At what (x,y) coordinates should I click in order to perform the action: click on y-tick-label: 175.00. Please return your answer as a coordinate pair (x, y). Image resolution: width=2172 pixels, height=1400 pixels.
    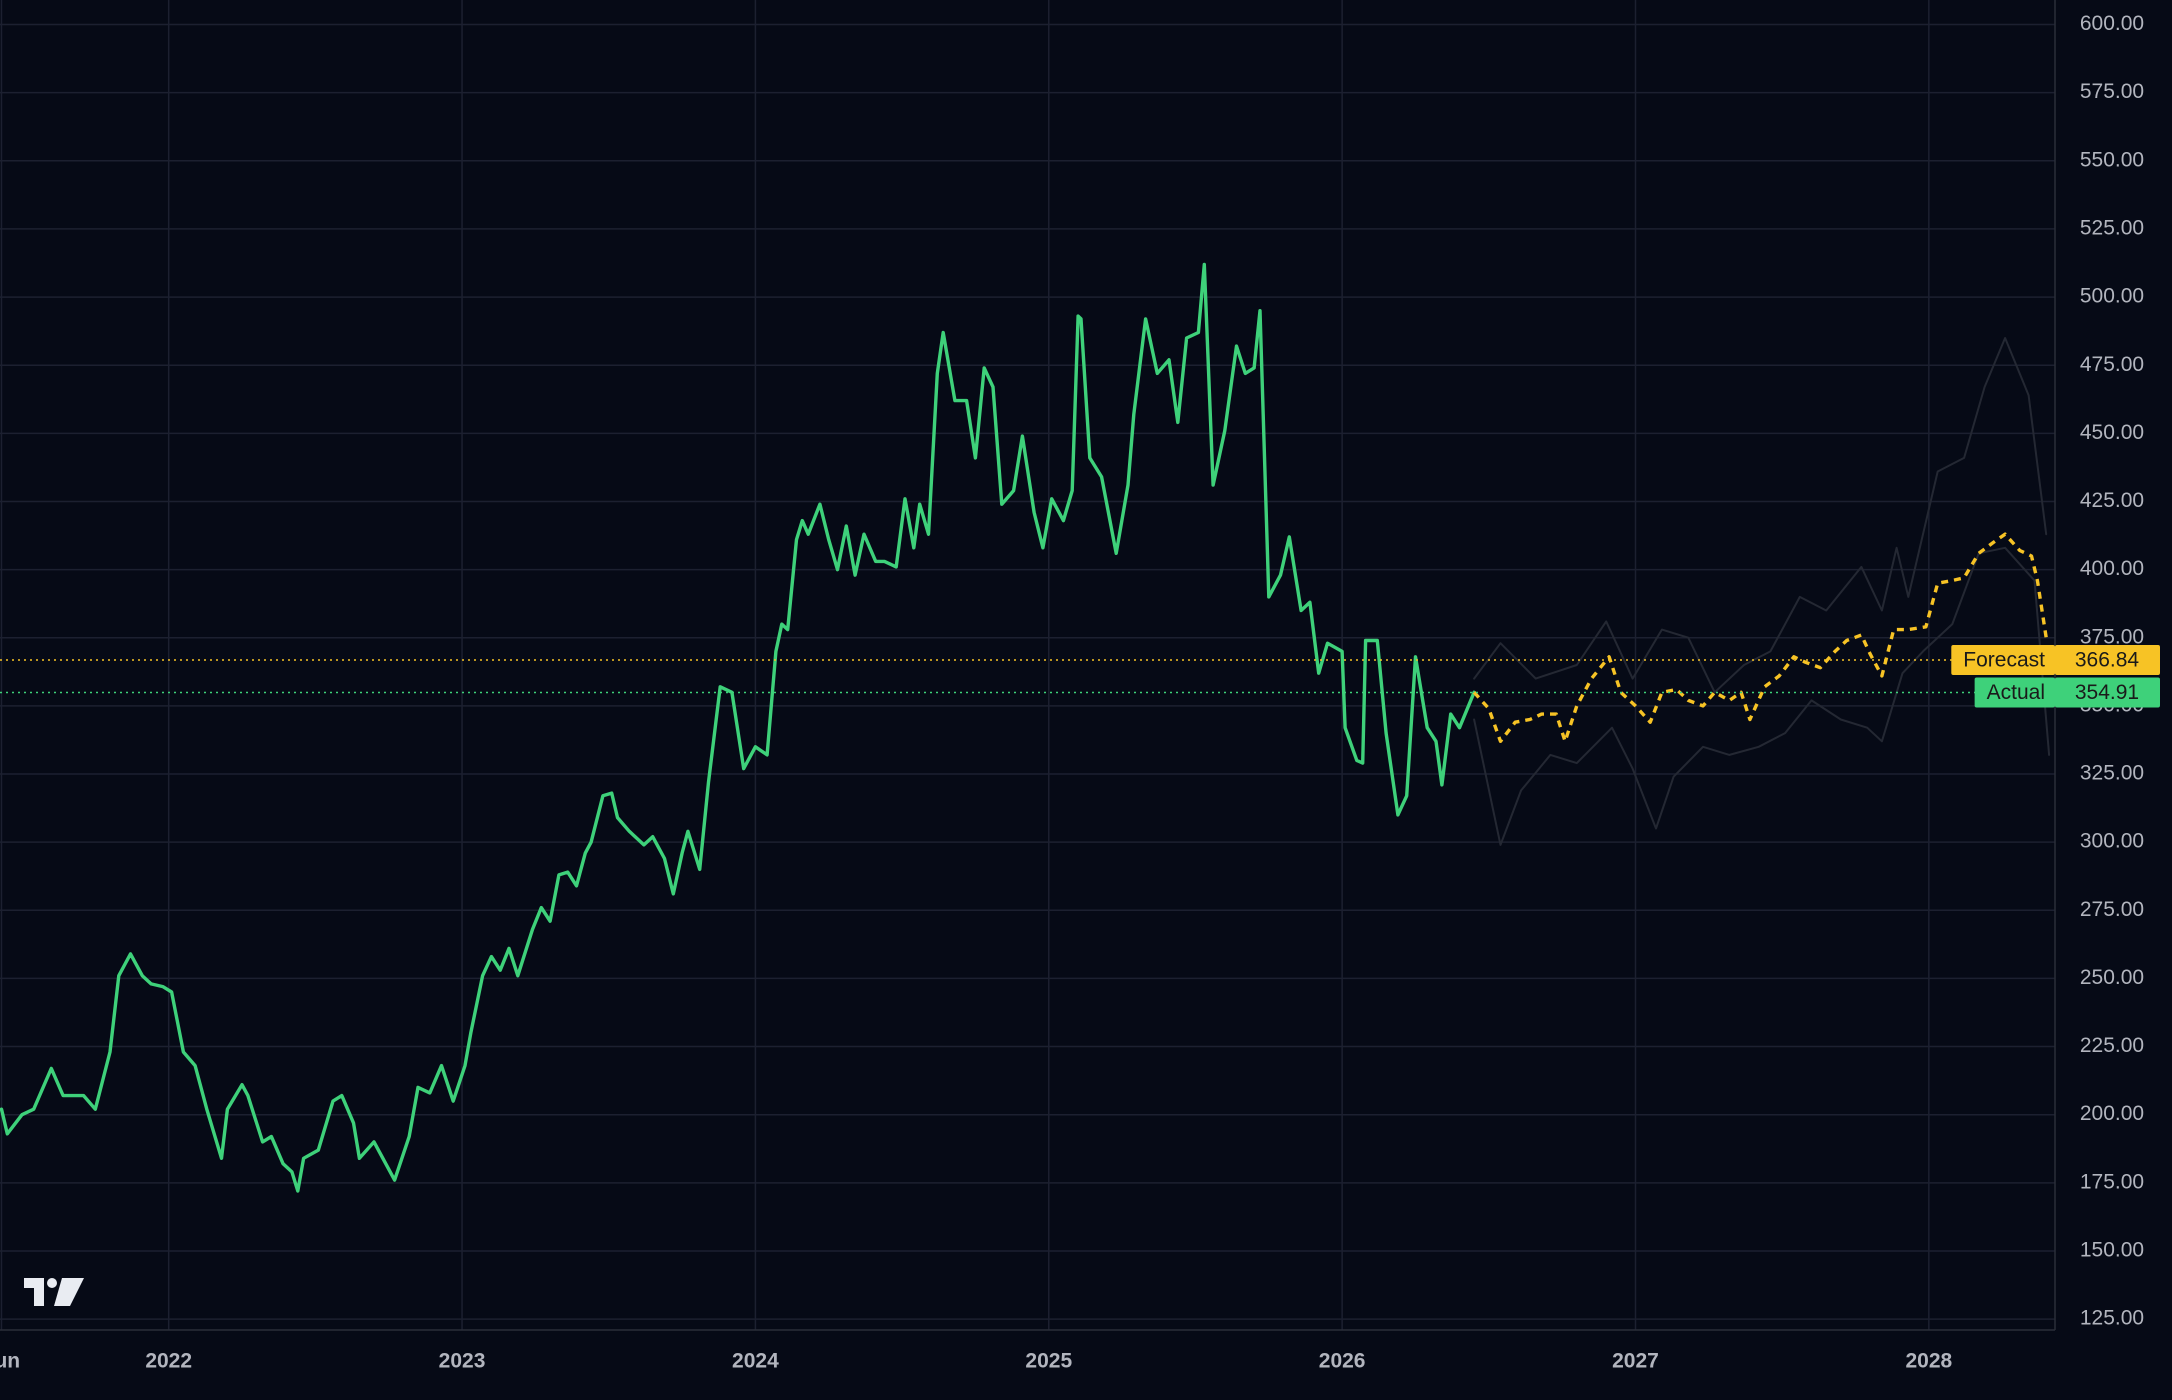
    Looking at the image, I should click on (2112, 1181).